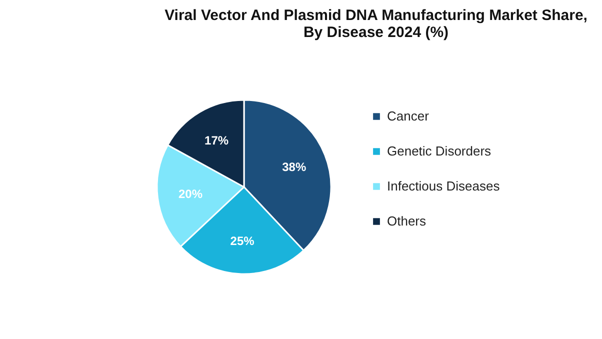 The height and width of the screenshot is (339, 602). What do you see at coordinates (190, 193) in the screenshot?
I see `data-label: 20%` at bounding box center [190, 193].